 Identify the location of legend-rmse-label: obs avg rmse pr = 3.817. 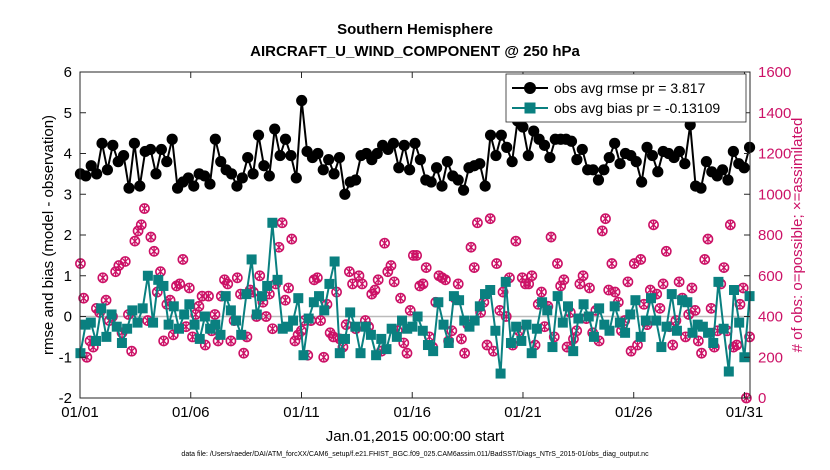
(630, 88).